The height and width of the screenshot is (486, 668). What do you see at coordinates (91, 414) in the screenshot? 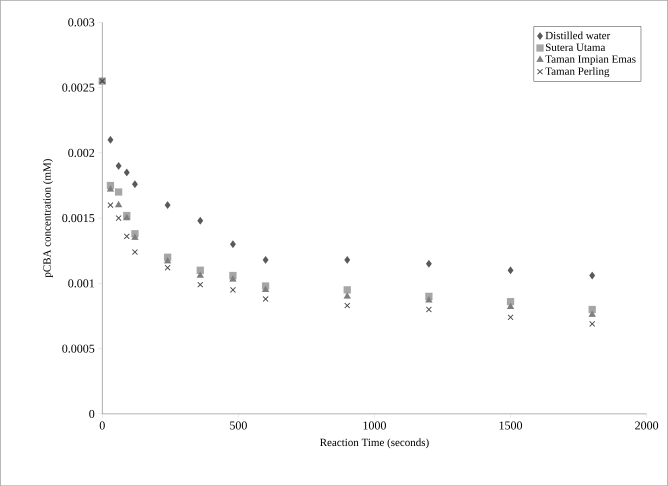
I see `y-tick-label: 0` at bounding box center [91, 414].